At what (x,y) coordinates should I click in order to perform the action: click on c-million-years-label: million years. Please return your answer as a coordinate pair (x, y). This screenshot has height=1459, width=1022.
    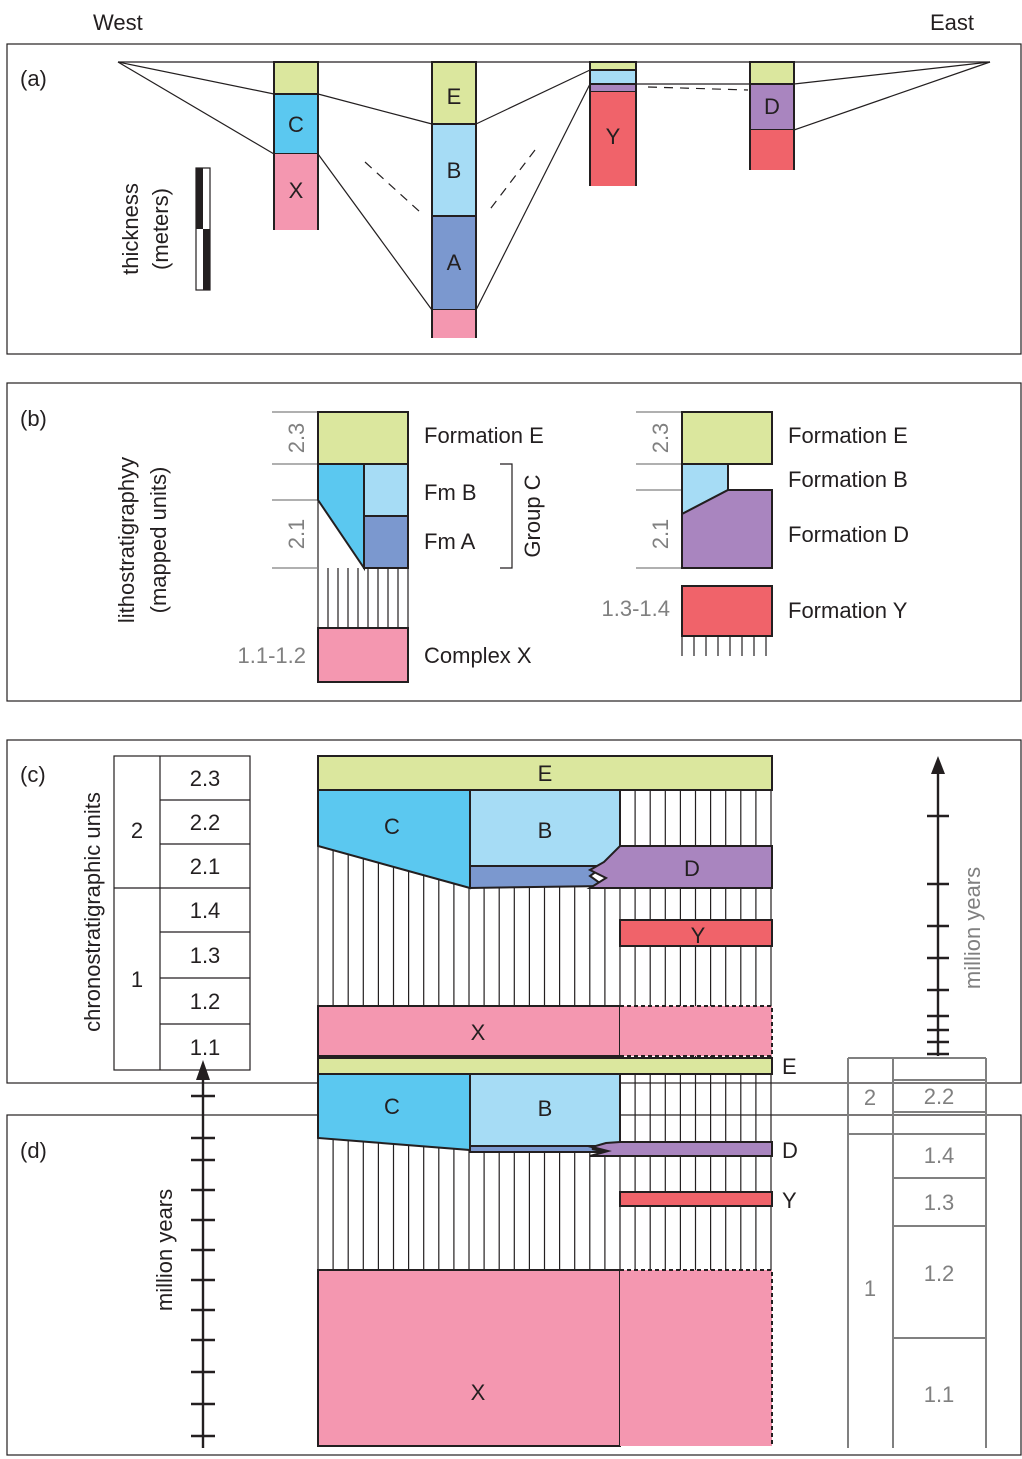
    Looking at the image, I should click on (972, 928).